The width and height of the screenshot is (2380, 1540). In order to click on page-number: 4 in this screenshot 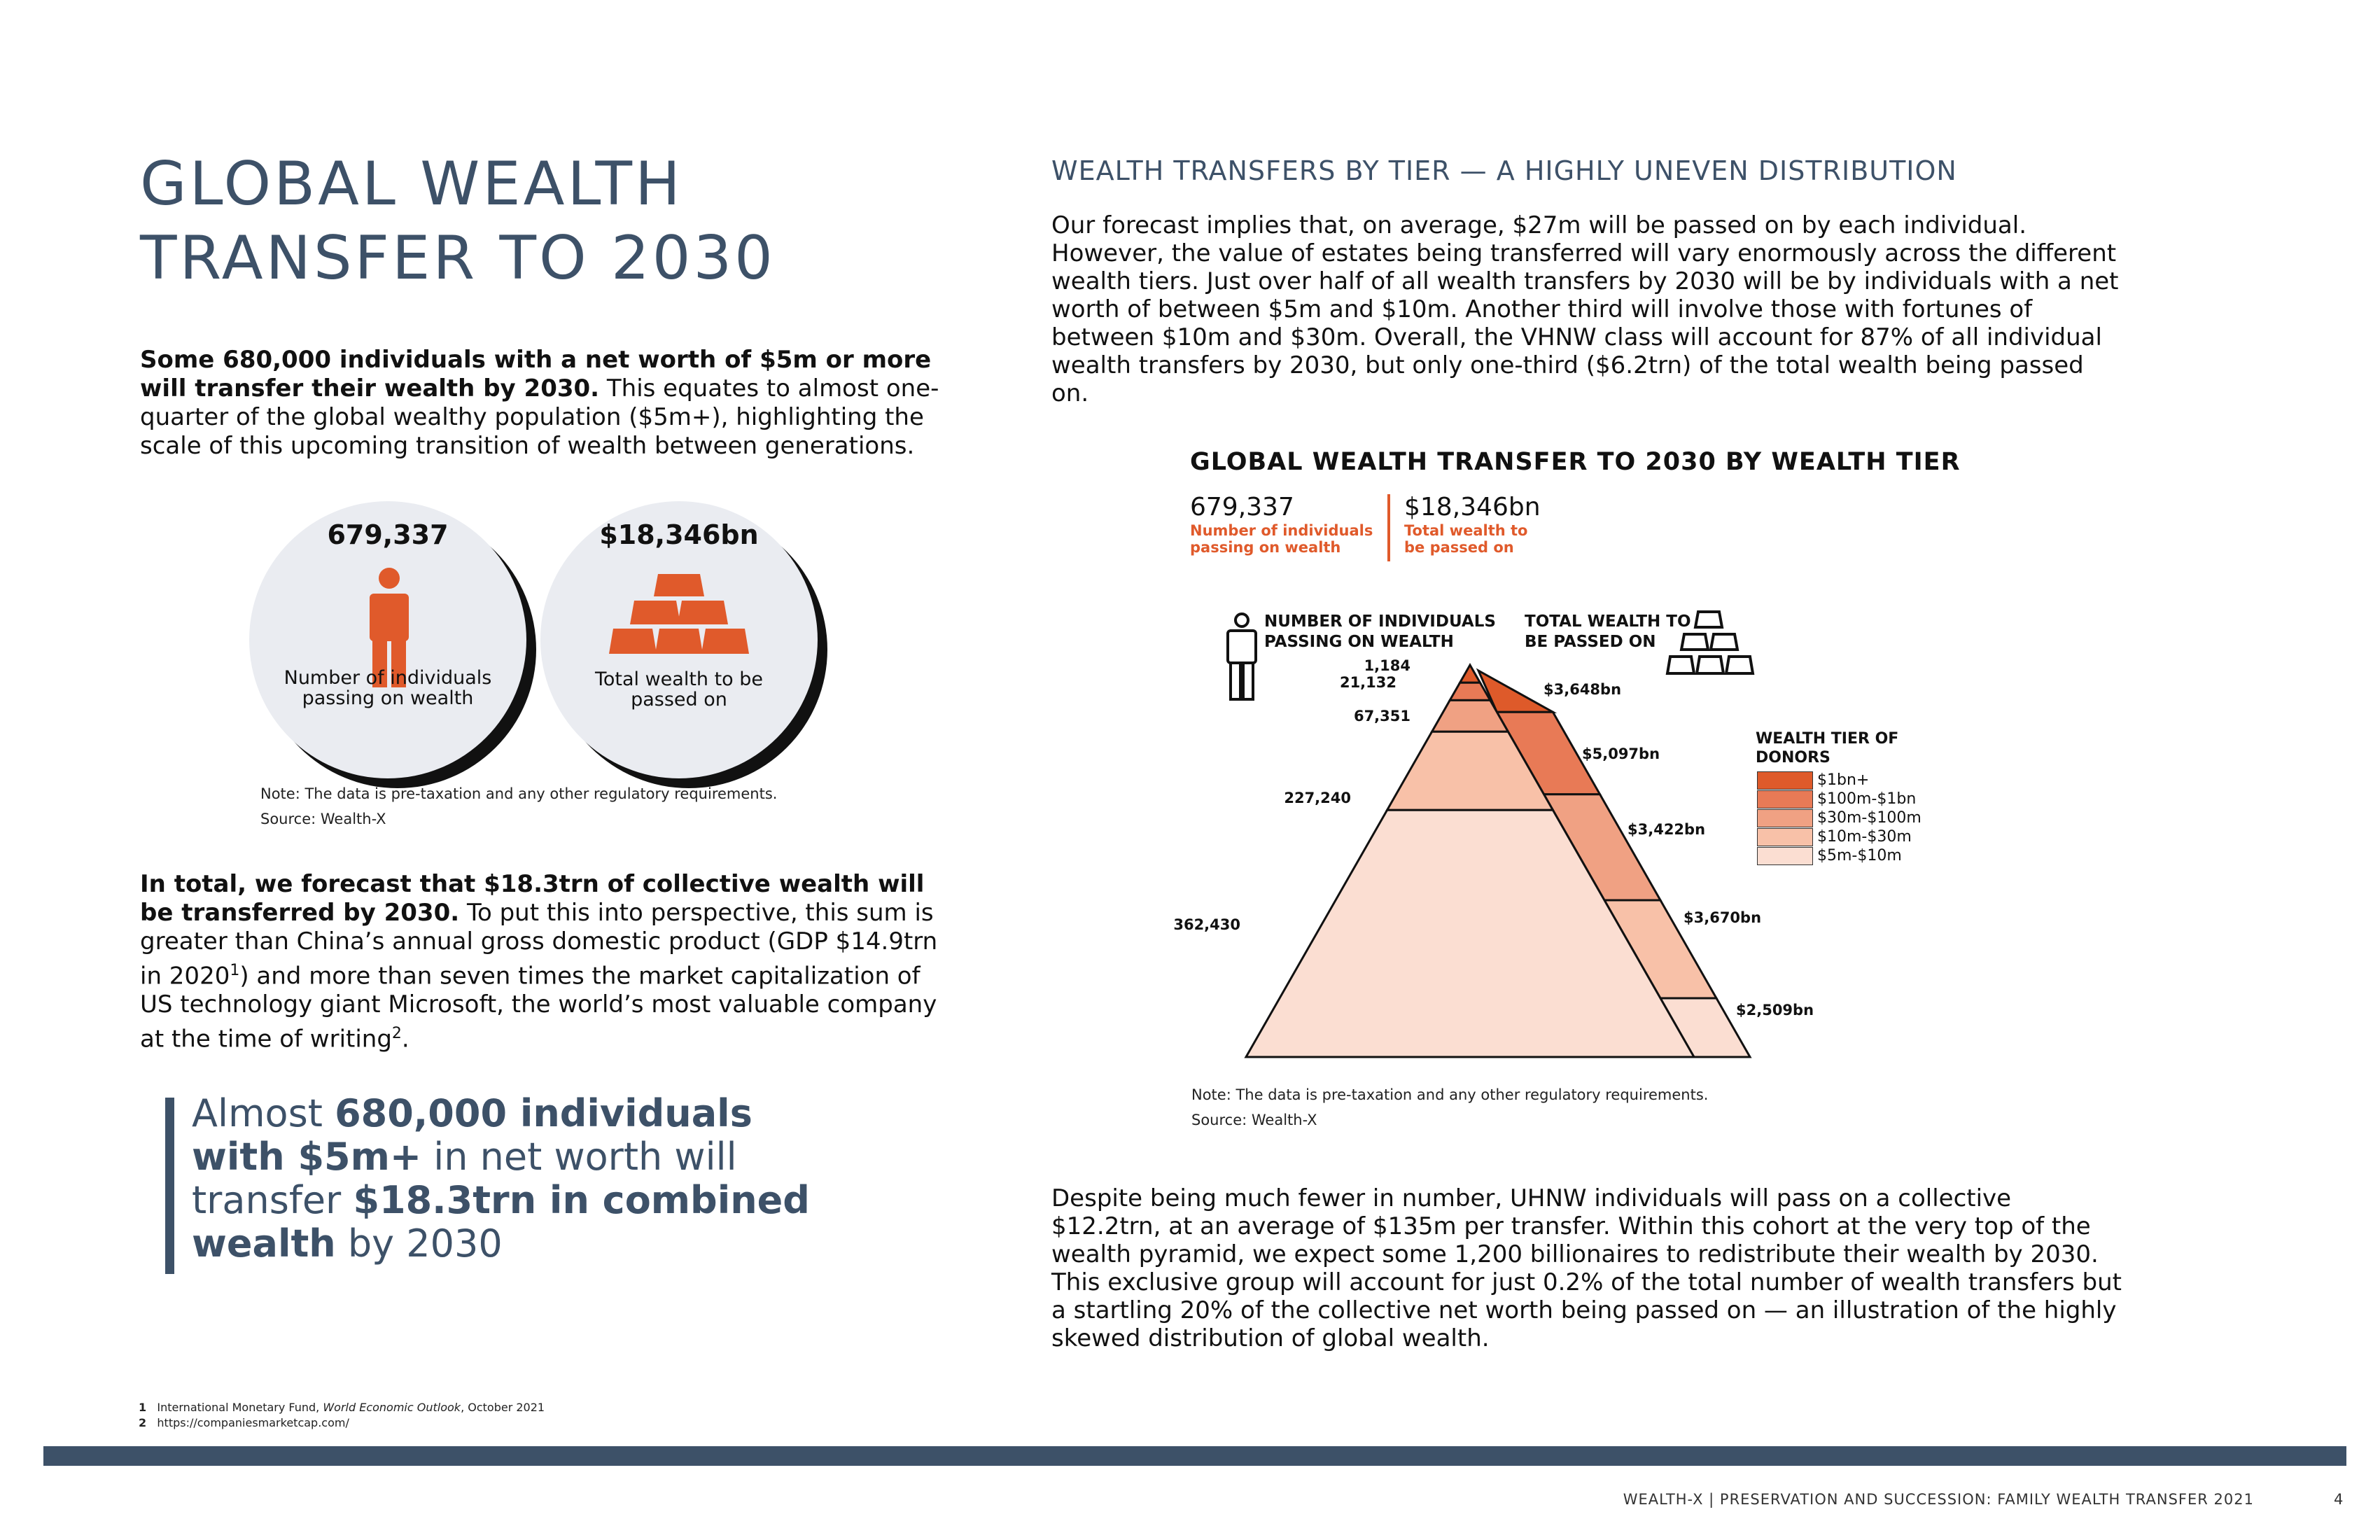, I will do `click(2339, 1499)`.